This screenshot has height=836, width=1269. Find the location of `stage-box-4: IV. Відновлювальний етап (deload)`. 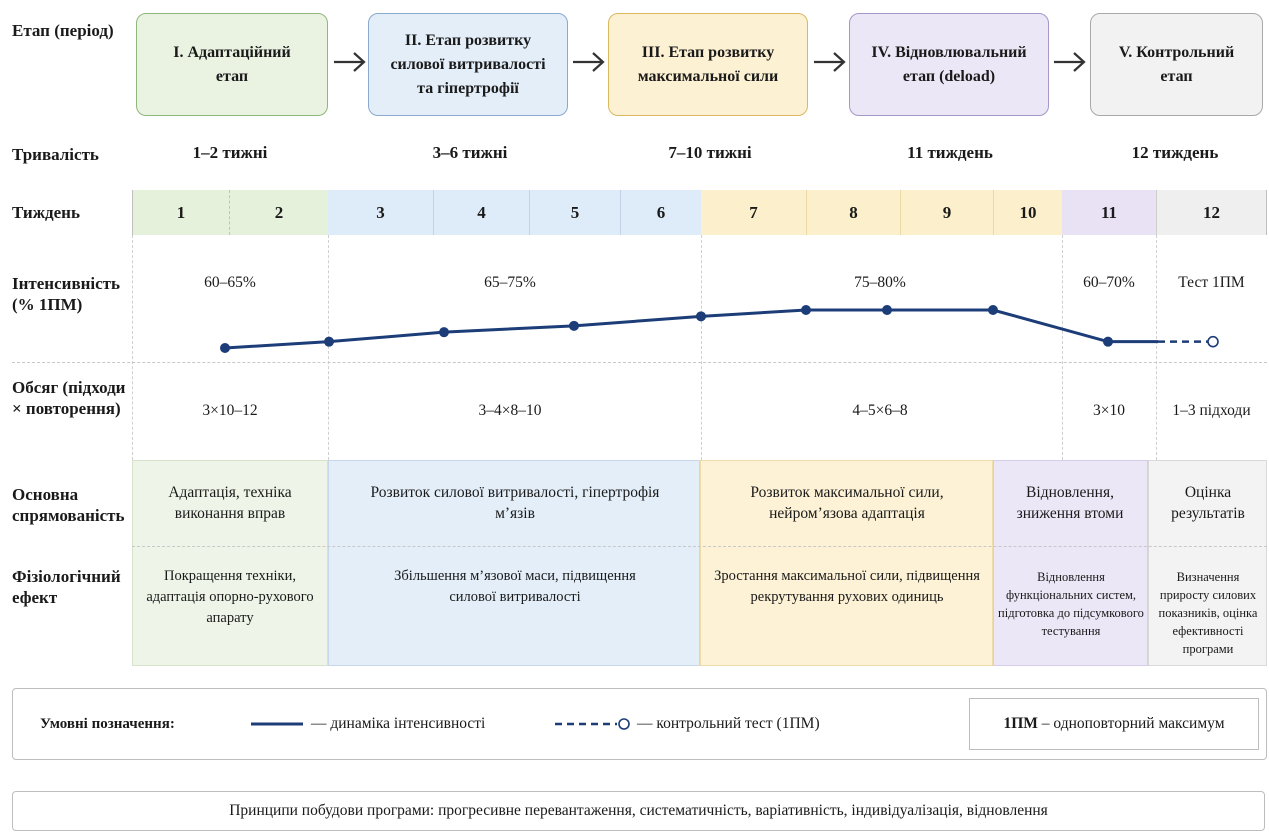

stage-box-4: IV. Відновлювальний етап (deload) is located at coordinates (949, 64).